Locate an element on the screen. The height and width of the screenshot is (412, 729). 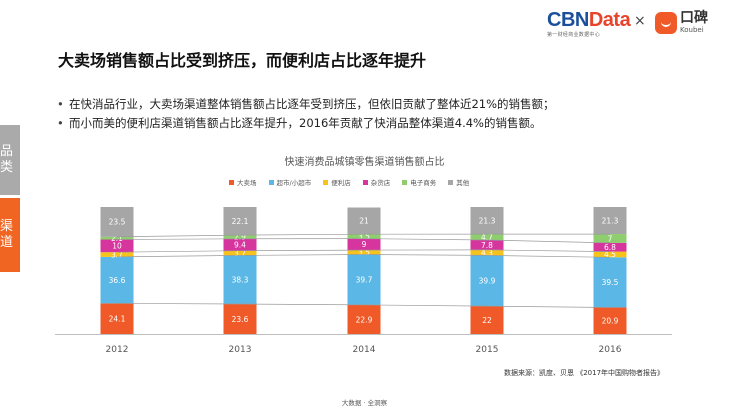
data-label: 3.7 is located at coordinates (240, 253).